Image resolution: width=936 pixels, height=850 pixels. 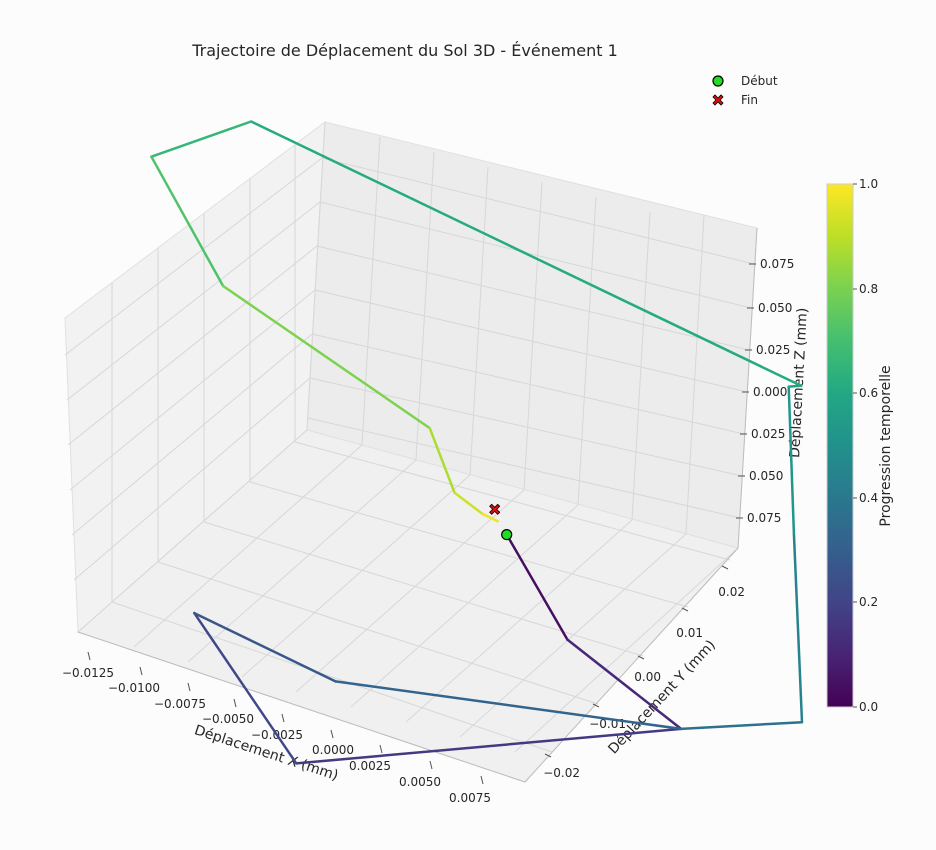 I want to click on z-tick-label: 0.000, so click(x=770, y=392).